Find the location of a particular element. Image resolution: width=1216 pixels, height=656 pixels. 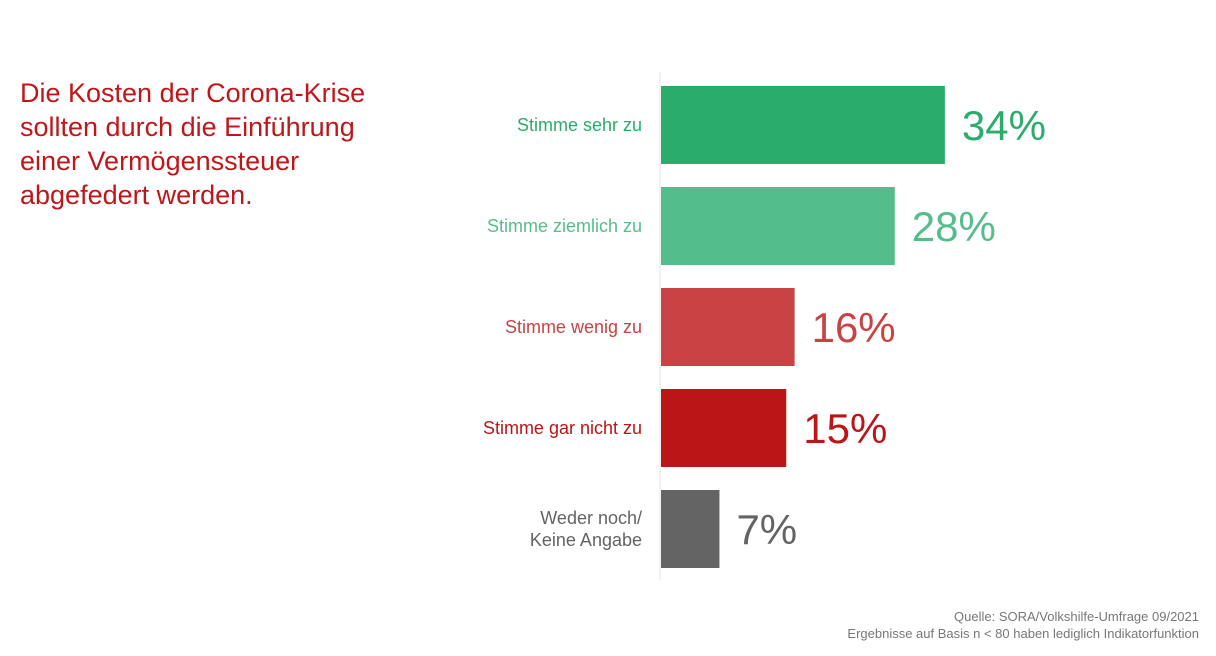

category-label-line: Stimme ziemlich zu is located at coordinates (564, 226).